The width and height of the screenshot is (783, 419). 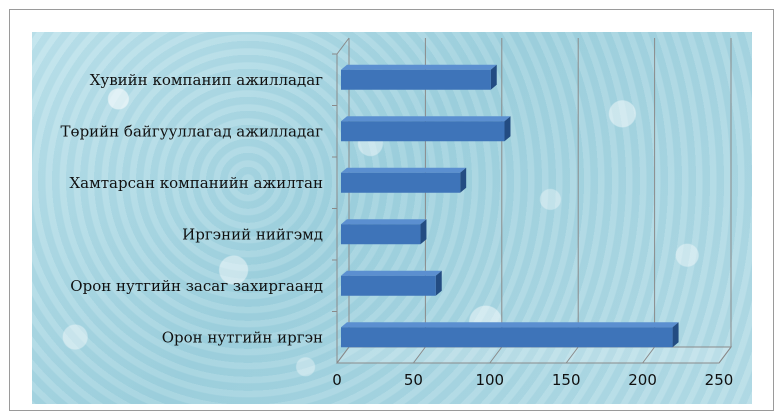 What do you see at coordinates (642, 380) in the screenshot?
I see `x-tick-label: 200` at bounding box center [642, 380].